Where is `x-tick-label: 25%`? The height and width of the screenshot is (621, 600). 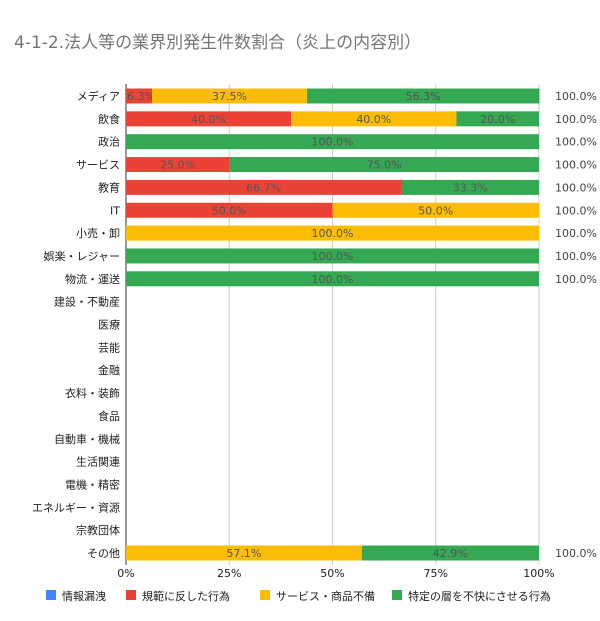 x-tick-label: 25% is located at coordinates (229, 573).